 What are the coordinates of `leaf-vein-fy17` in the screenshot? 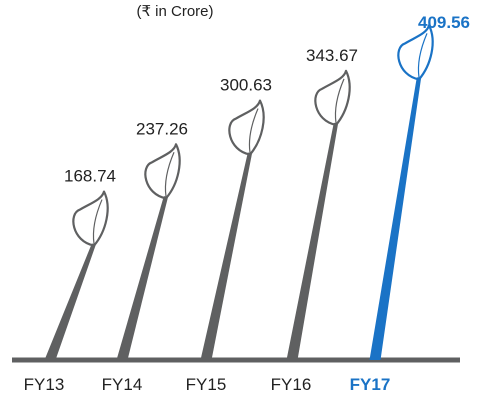 It's located at (422, 55).